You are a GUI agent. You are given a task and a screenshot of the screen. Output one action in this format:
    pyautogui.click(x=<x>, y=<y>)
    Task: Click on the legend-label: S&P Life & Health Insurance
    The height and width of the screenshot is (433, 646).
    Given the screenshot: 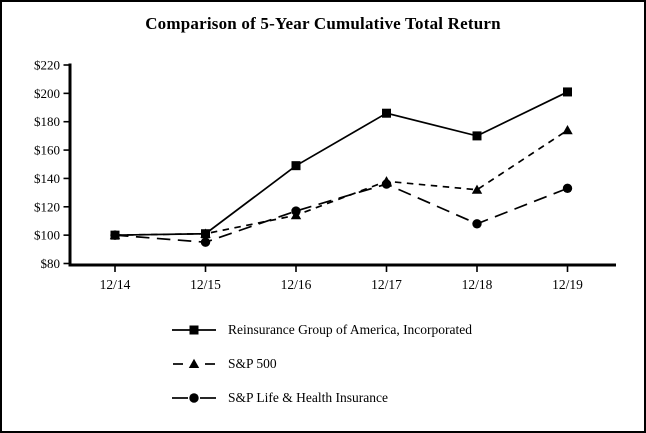 What is the action you would take?
    pyautogui.click(x=308, y=397)
    